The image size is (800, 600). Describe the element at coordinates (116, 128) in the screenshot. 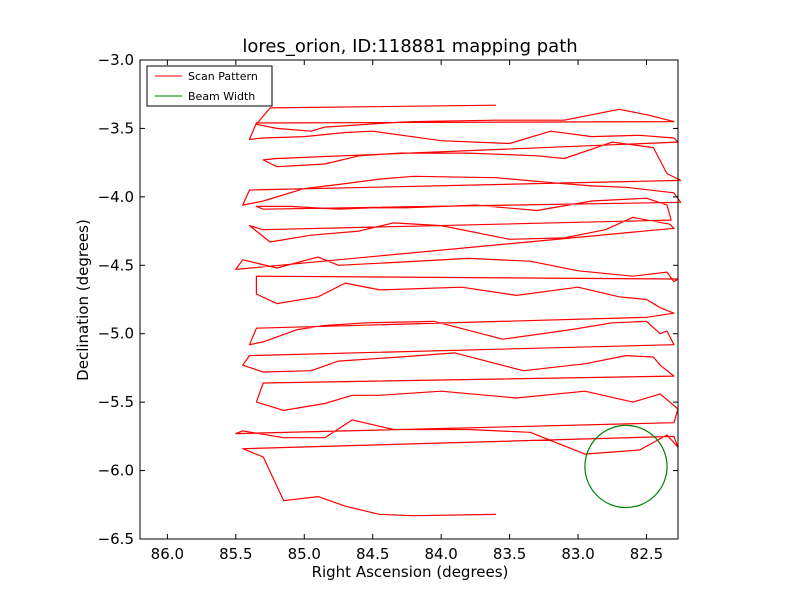

I see `y-tick-label: −3.5` at that location.